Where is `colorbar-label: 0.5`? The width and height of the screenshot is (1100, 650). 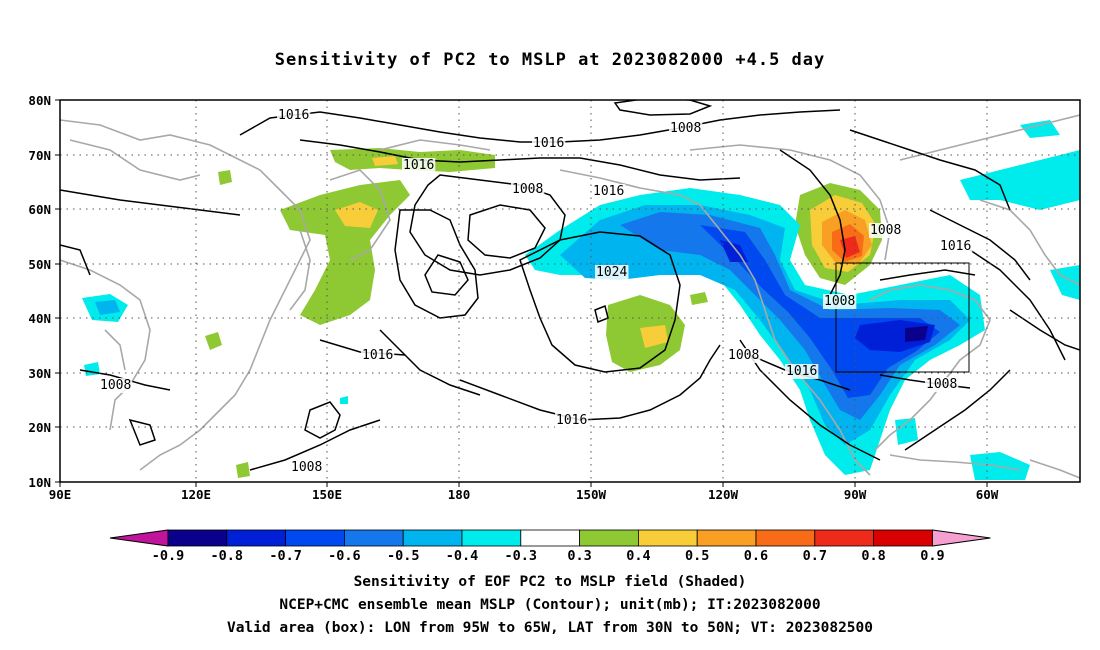 colorbar-label: 0.5 is located at coordinates (697, 556).